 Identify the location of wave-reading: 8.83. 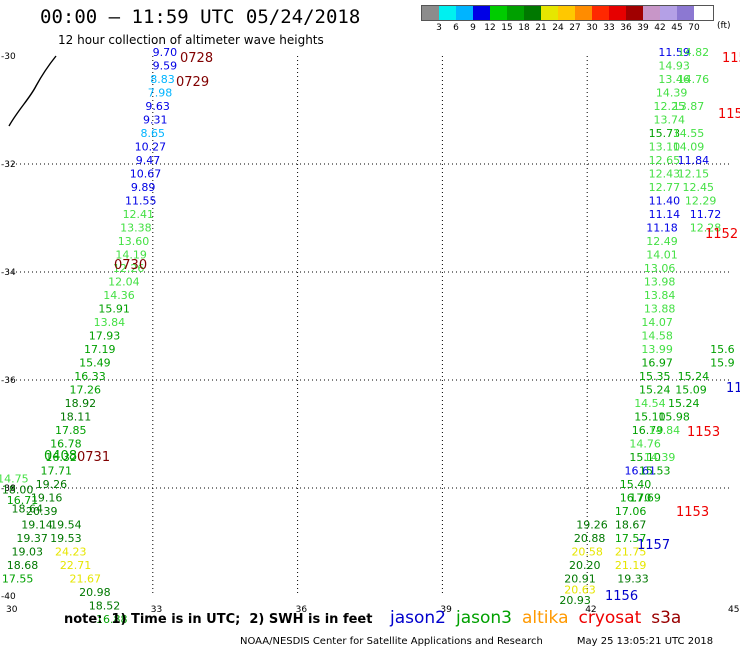
(162, 79).